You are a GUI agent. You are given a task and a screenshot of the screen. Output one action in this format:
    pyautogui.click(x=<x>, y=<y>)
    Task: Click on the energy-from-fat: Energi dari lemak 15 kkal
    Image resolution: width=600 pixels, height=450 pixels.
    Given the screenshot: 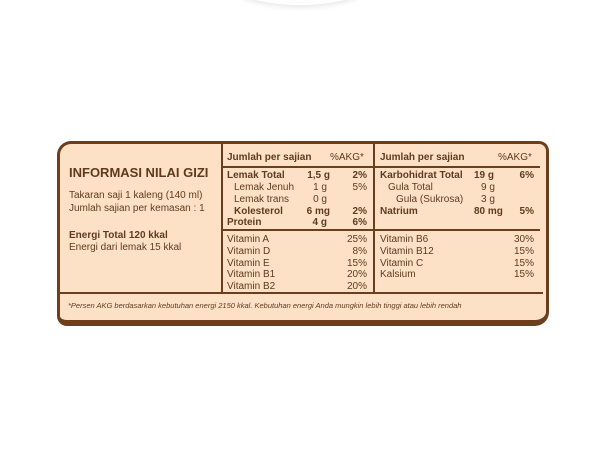 What is the action you would take?
    pyautogui.click(x=125, y=247)
    